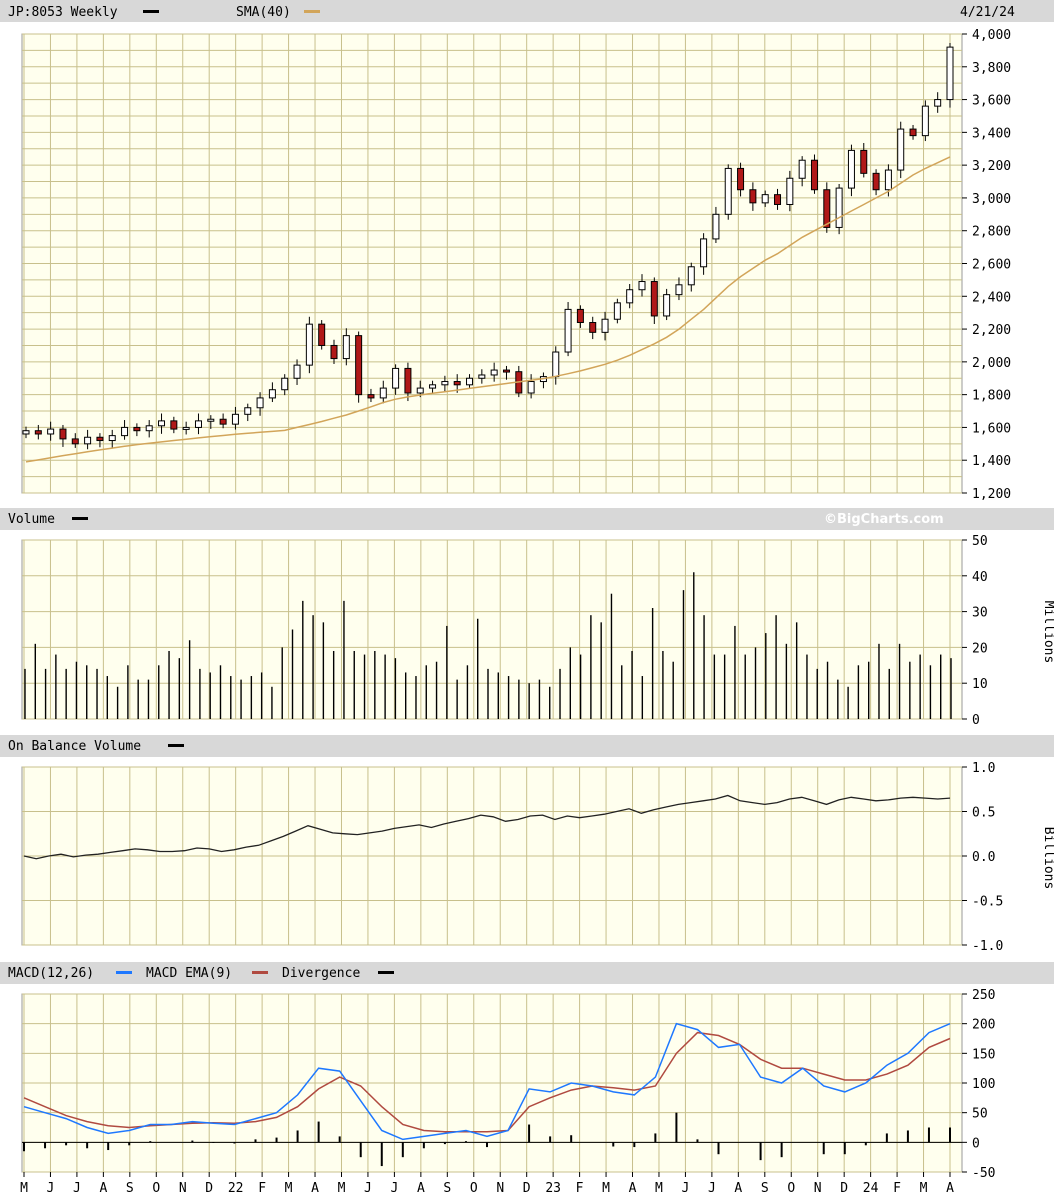 This screenshot has width=1054, height=1200. I want to click on x-tick-label: F, so click(580, 1188).